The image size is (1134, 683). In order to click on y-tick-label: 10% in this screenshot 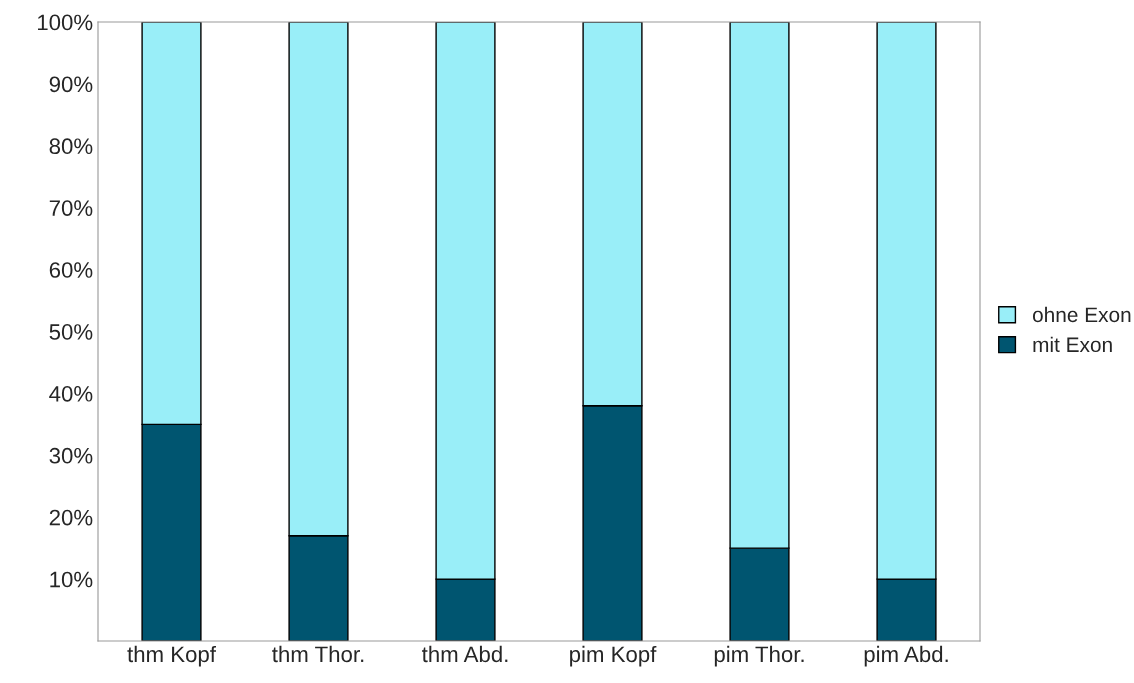, I will do `click(71, 579)`.